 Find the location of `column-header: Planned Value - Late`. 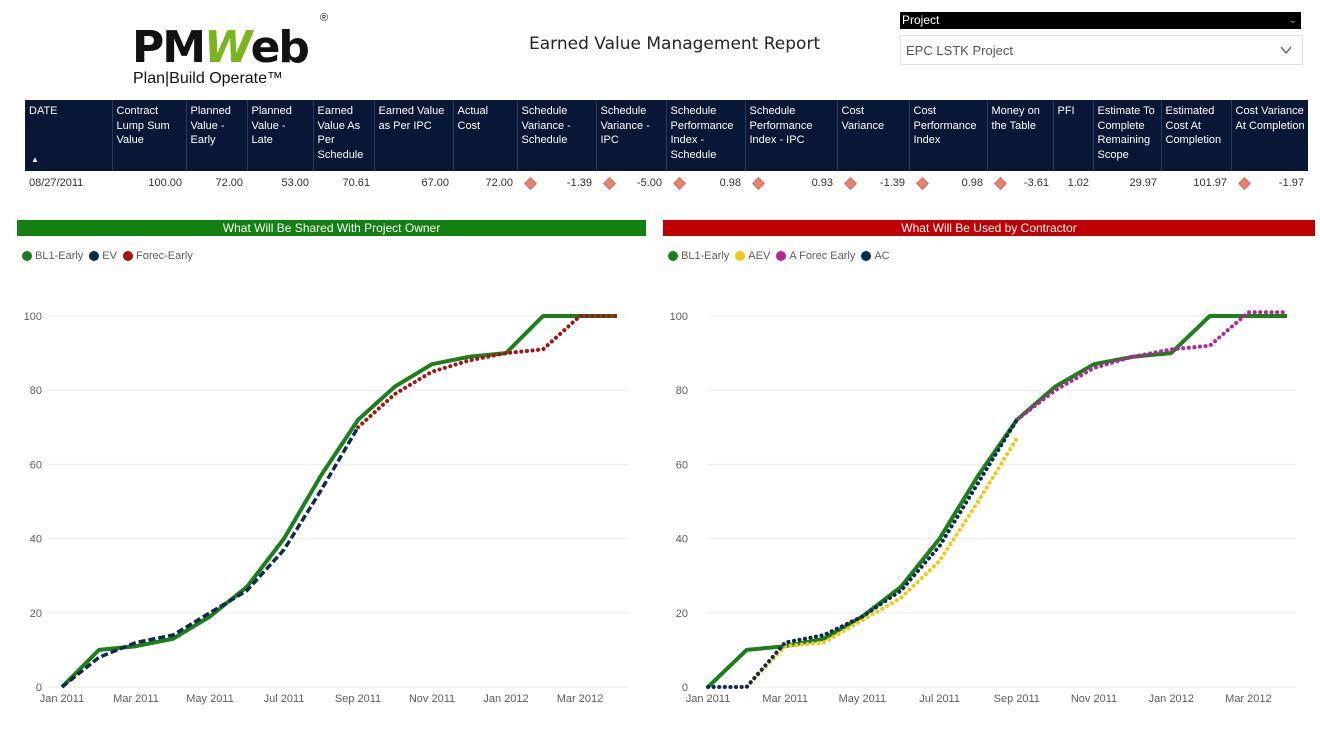

column-header: Planned Value - Late is located at coordinates (279, 135).